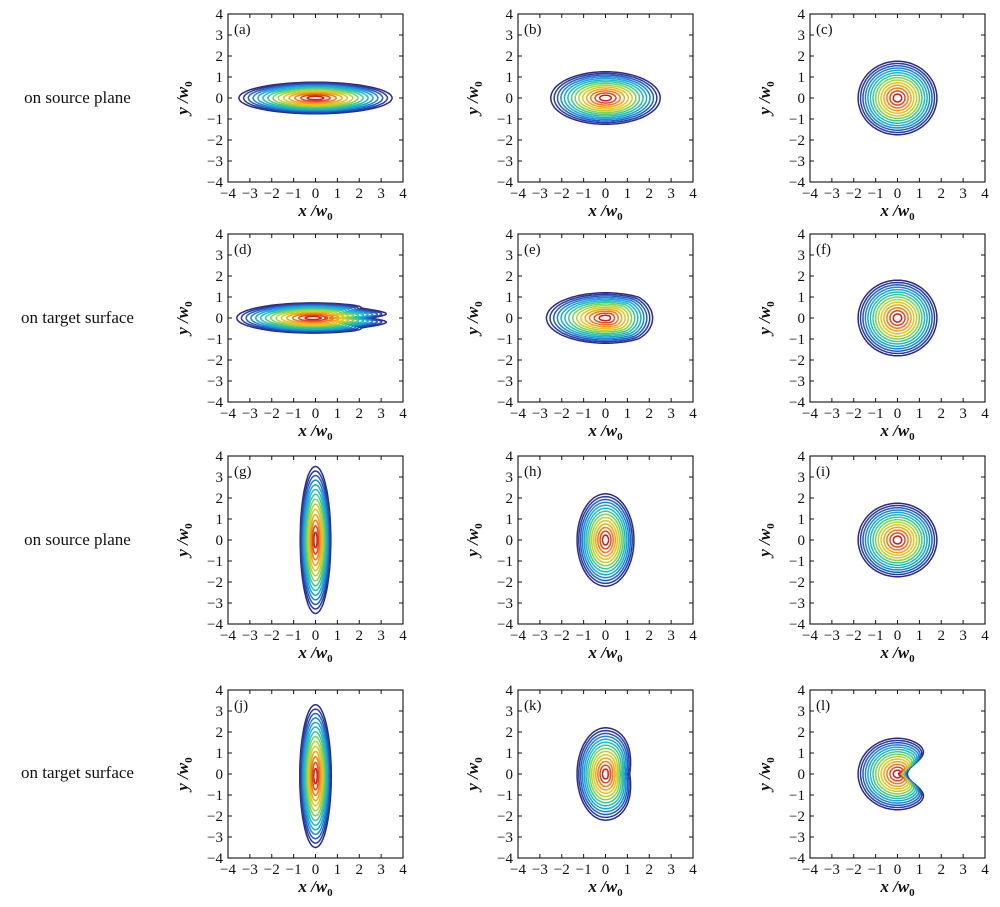 This screenshot has height=907, width=1000. Describe the element at coordinates (533, 706) in the screenshot. I see `panel-label: (k)` at that location.